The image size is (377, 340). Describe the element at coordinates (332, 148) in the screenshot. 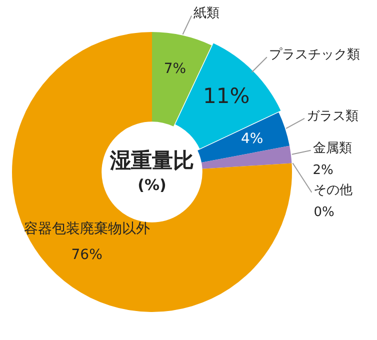

I see `slice-label: 金属類` at that location.